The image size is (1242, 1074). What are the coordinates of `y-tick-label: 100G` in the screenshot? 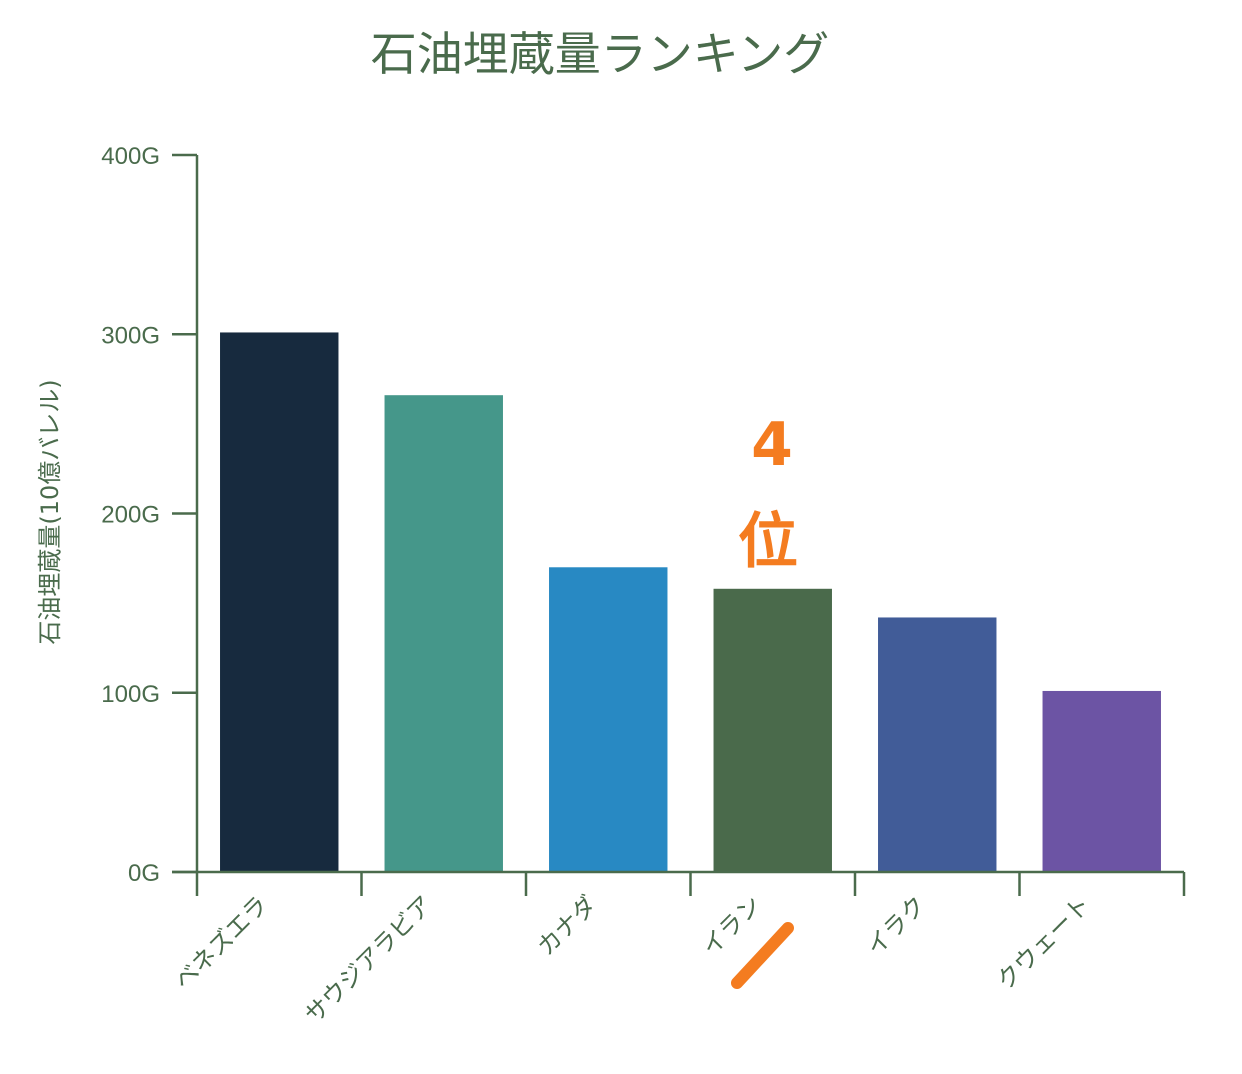 It's located at (130, 694).